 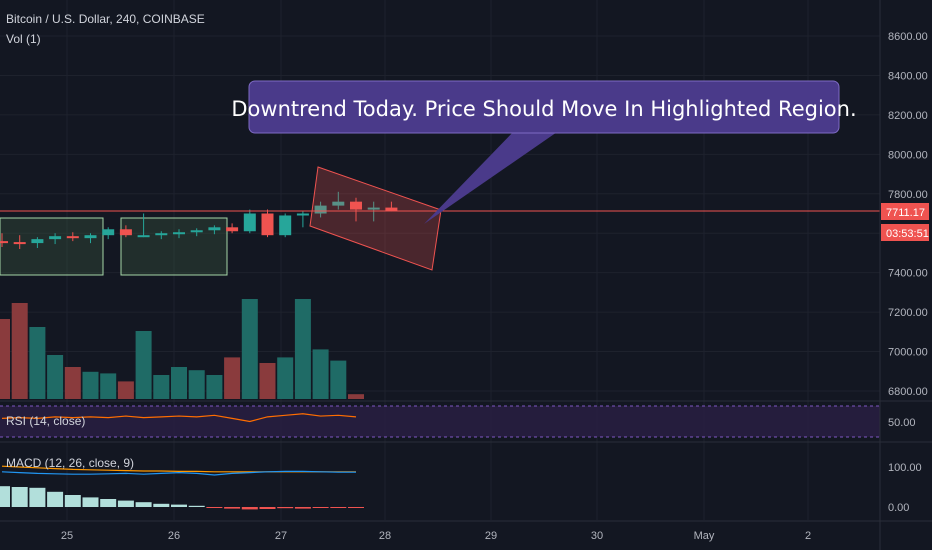 I want to click on price-tick: 7400.00, so click(x=908, y=274).